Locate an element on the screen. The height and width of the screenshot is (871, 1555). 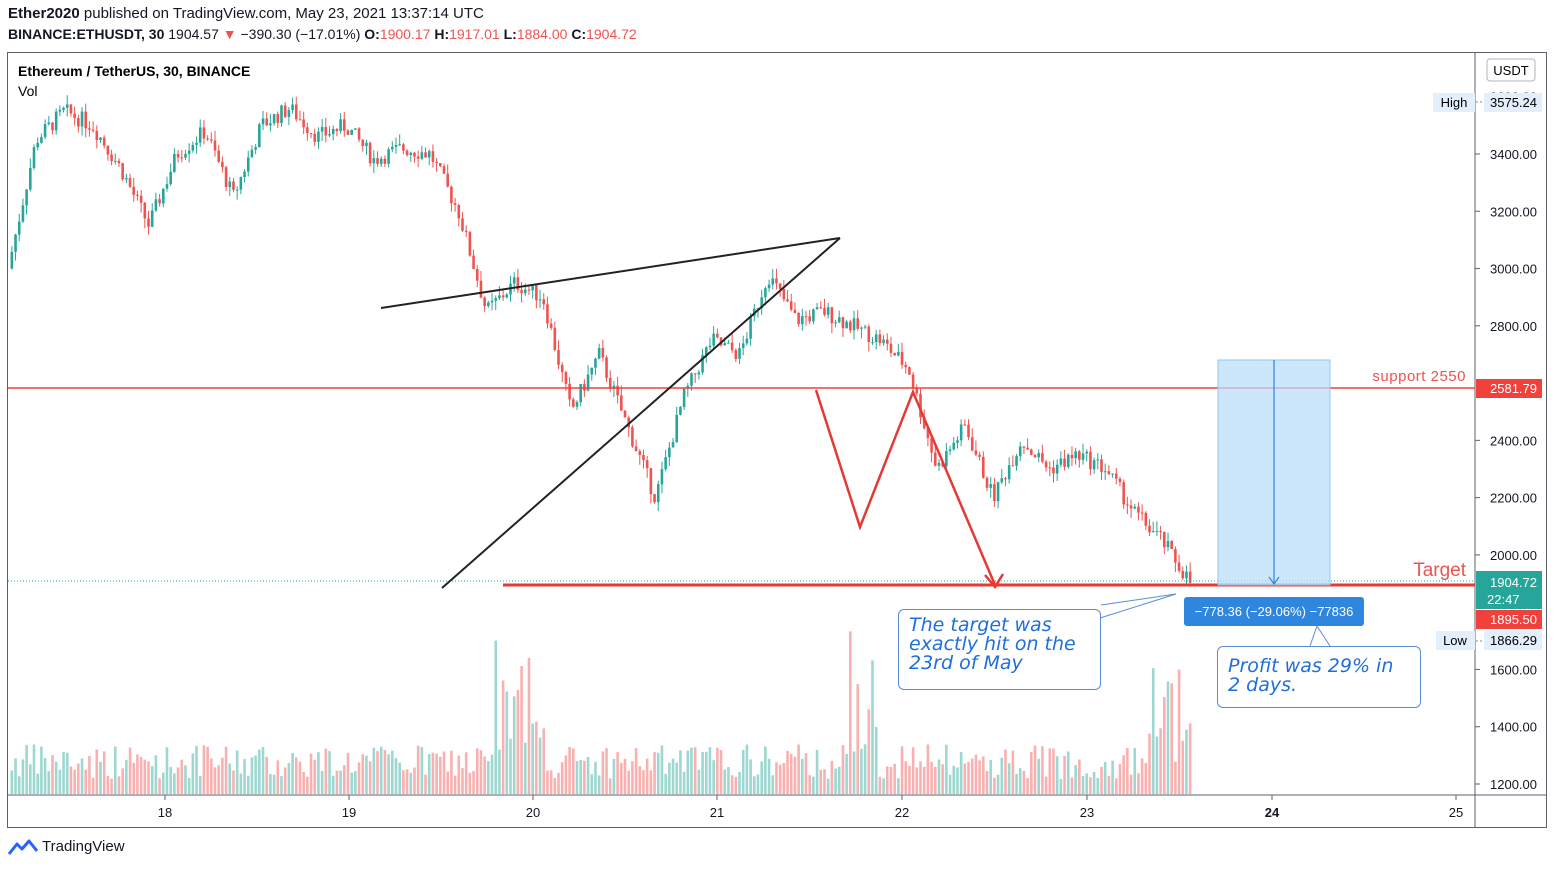
support-price-tag is located at coordinates (1509, 388).